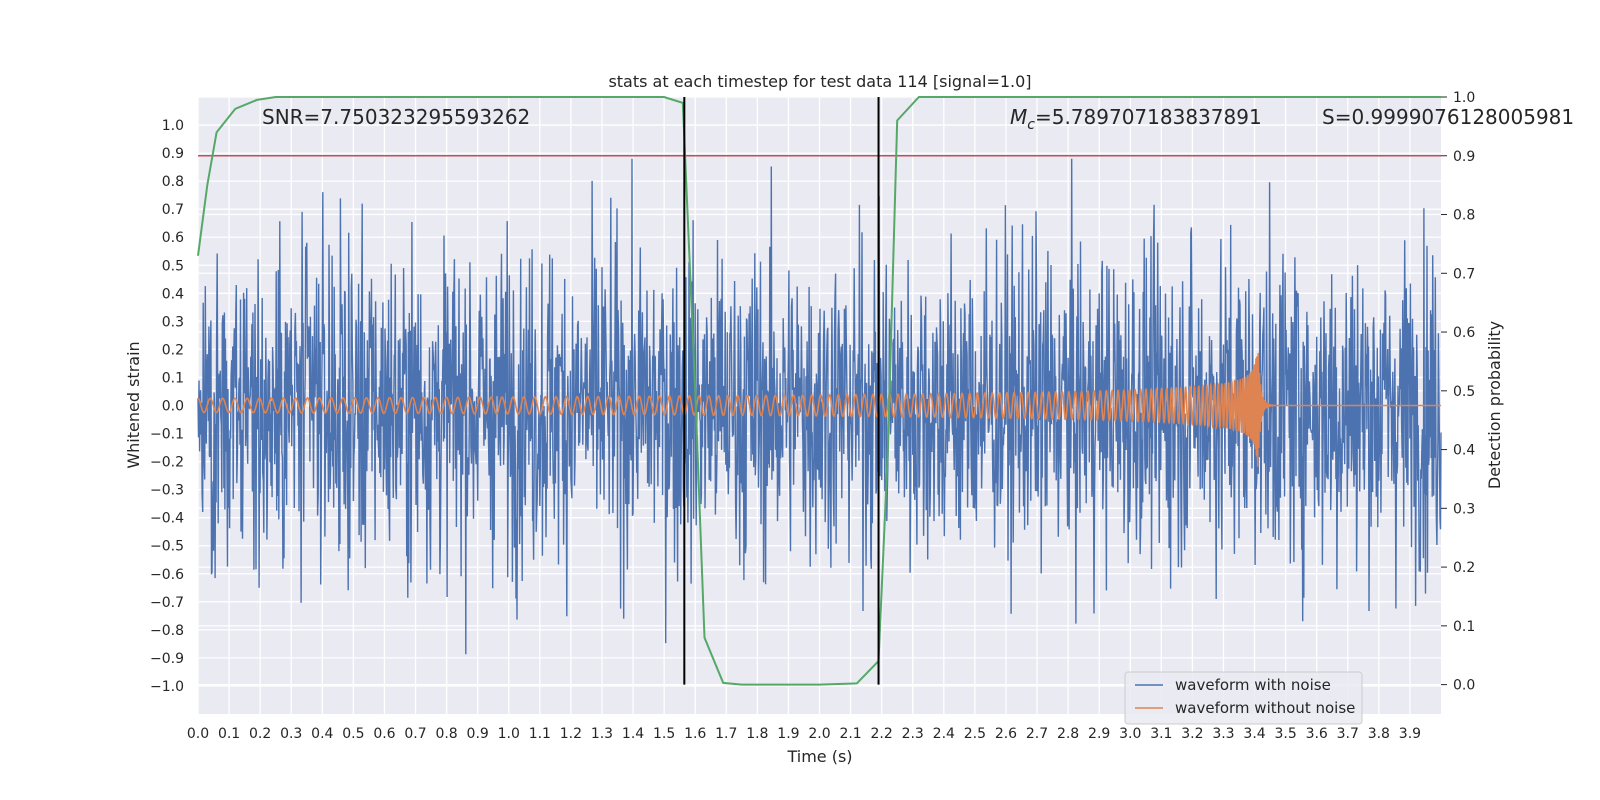 Image resolution: width=1600 pixels, height=800 pixels. I want to click on y-tick-label-left: −0.6, so click(167, 575).